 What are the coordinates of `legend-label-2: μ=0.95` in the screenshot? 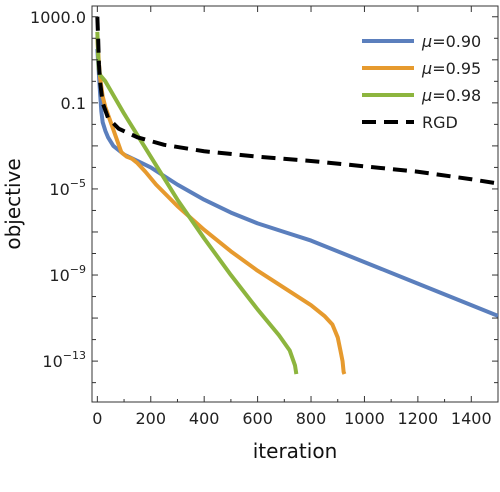 It's located at (451, 68).